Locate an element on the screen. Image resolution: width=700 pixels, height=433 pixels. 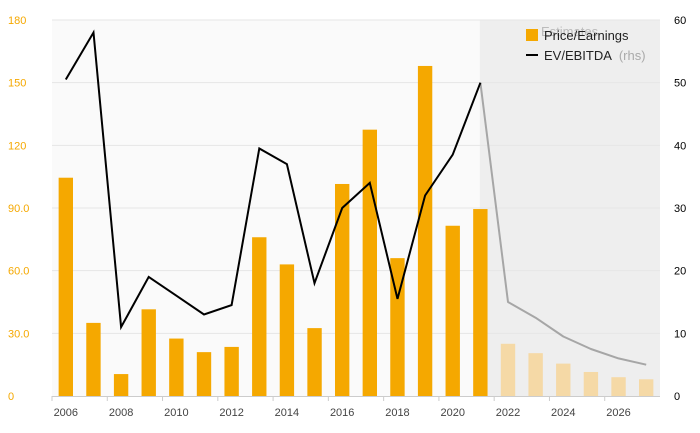
legend-label-ev-ebitda-suffix: (rhs) is located at coordinates (632, 55).